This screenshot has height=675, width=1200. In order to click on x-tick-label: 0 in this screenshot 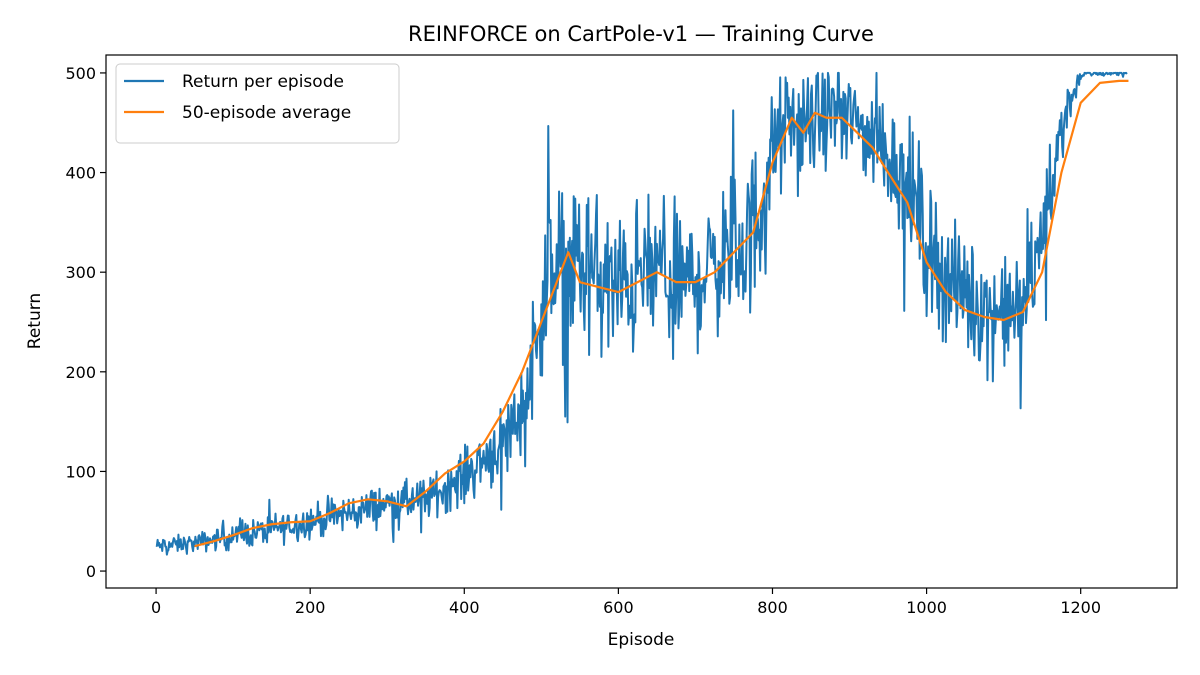, I will do `click(156, 607)`.